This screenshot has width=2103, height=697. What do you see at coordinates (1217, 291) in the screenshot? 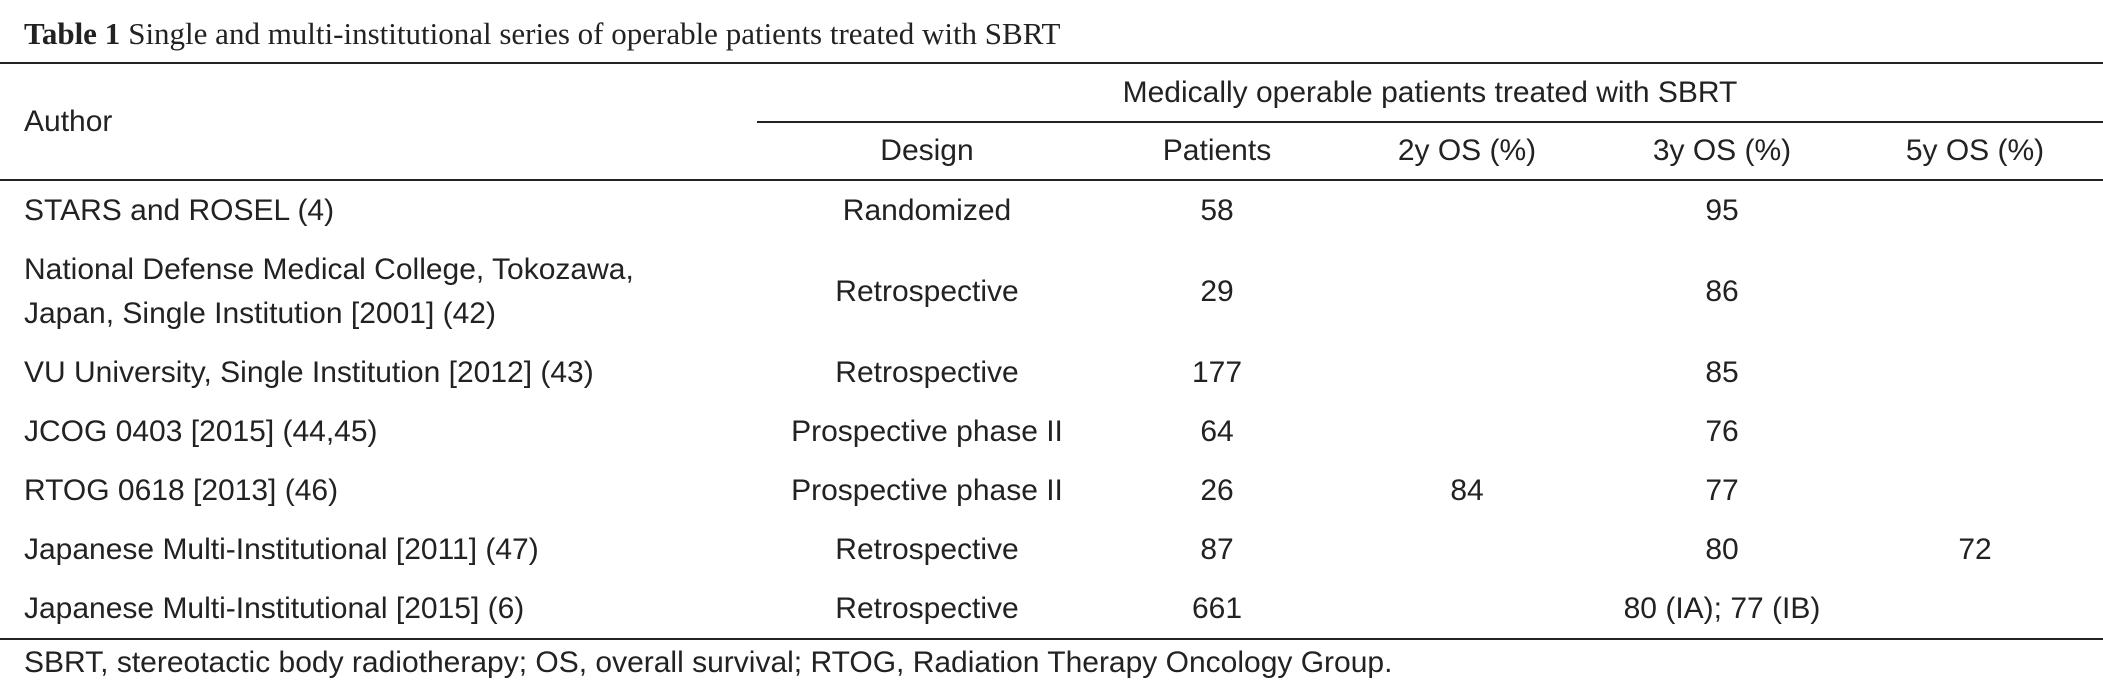
I see `cell-patients: 29` at bounding box center [1217, 291].